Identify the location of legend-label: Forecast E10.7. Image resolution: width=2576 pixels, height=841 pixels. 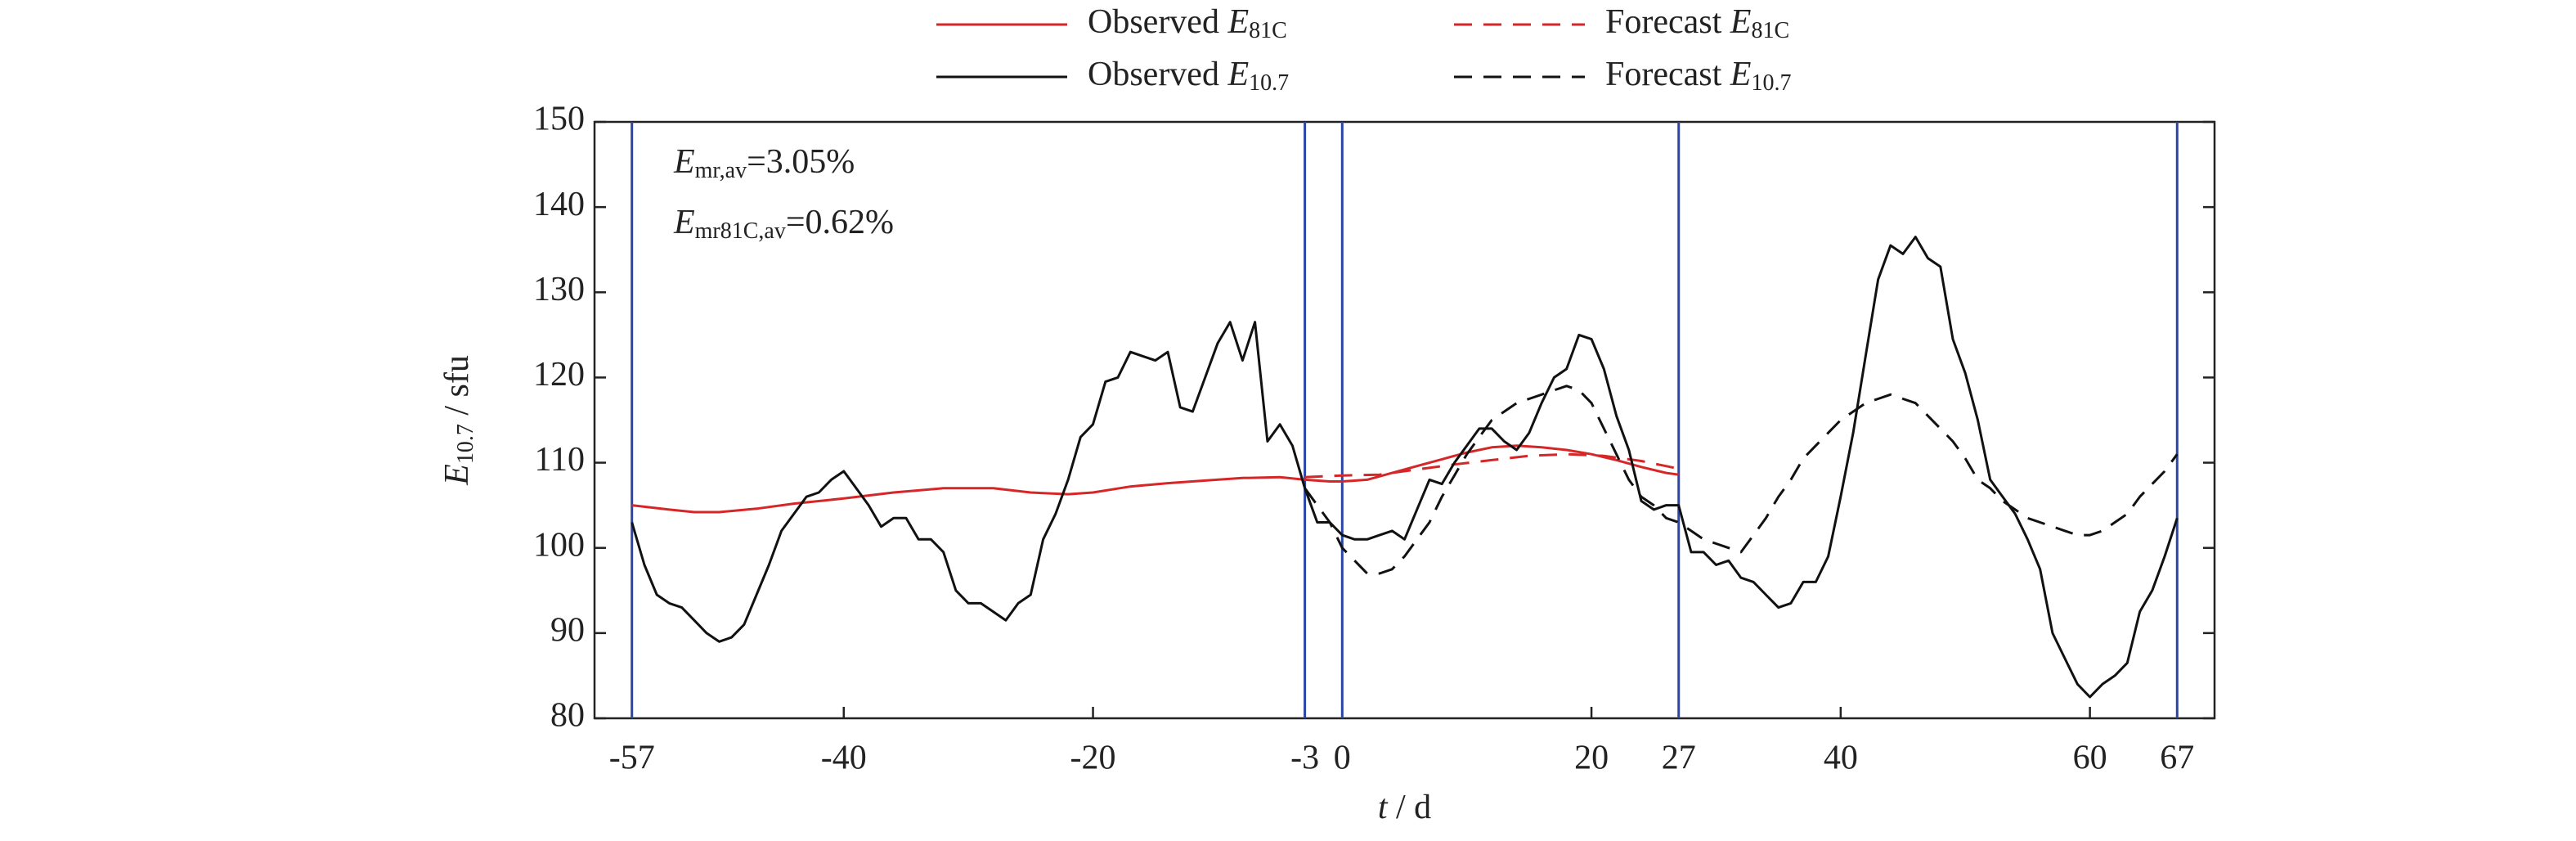
(1698, 76).